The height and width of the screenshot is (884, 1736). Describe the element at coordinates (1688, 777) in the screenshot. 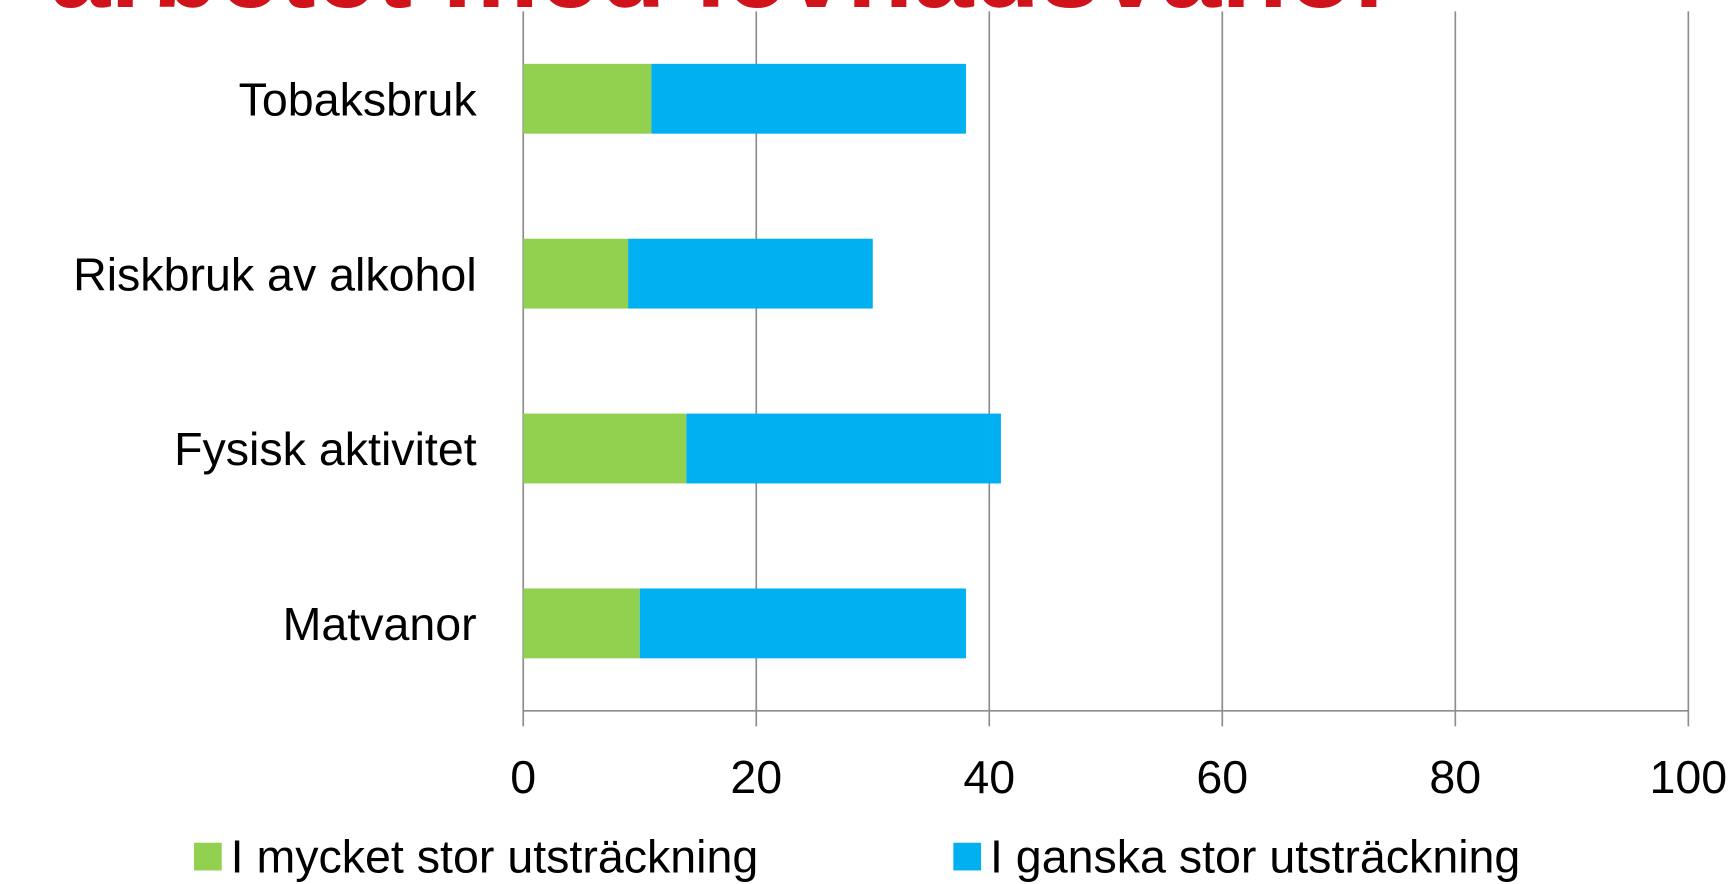

I see `x-tick-label: 100` at that location.